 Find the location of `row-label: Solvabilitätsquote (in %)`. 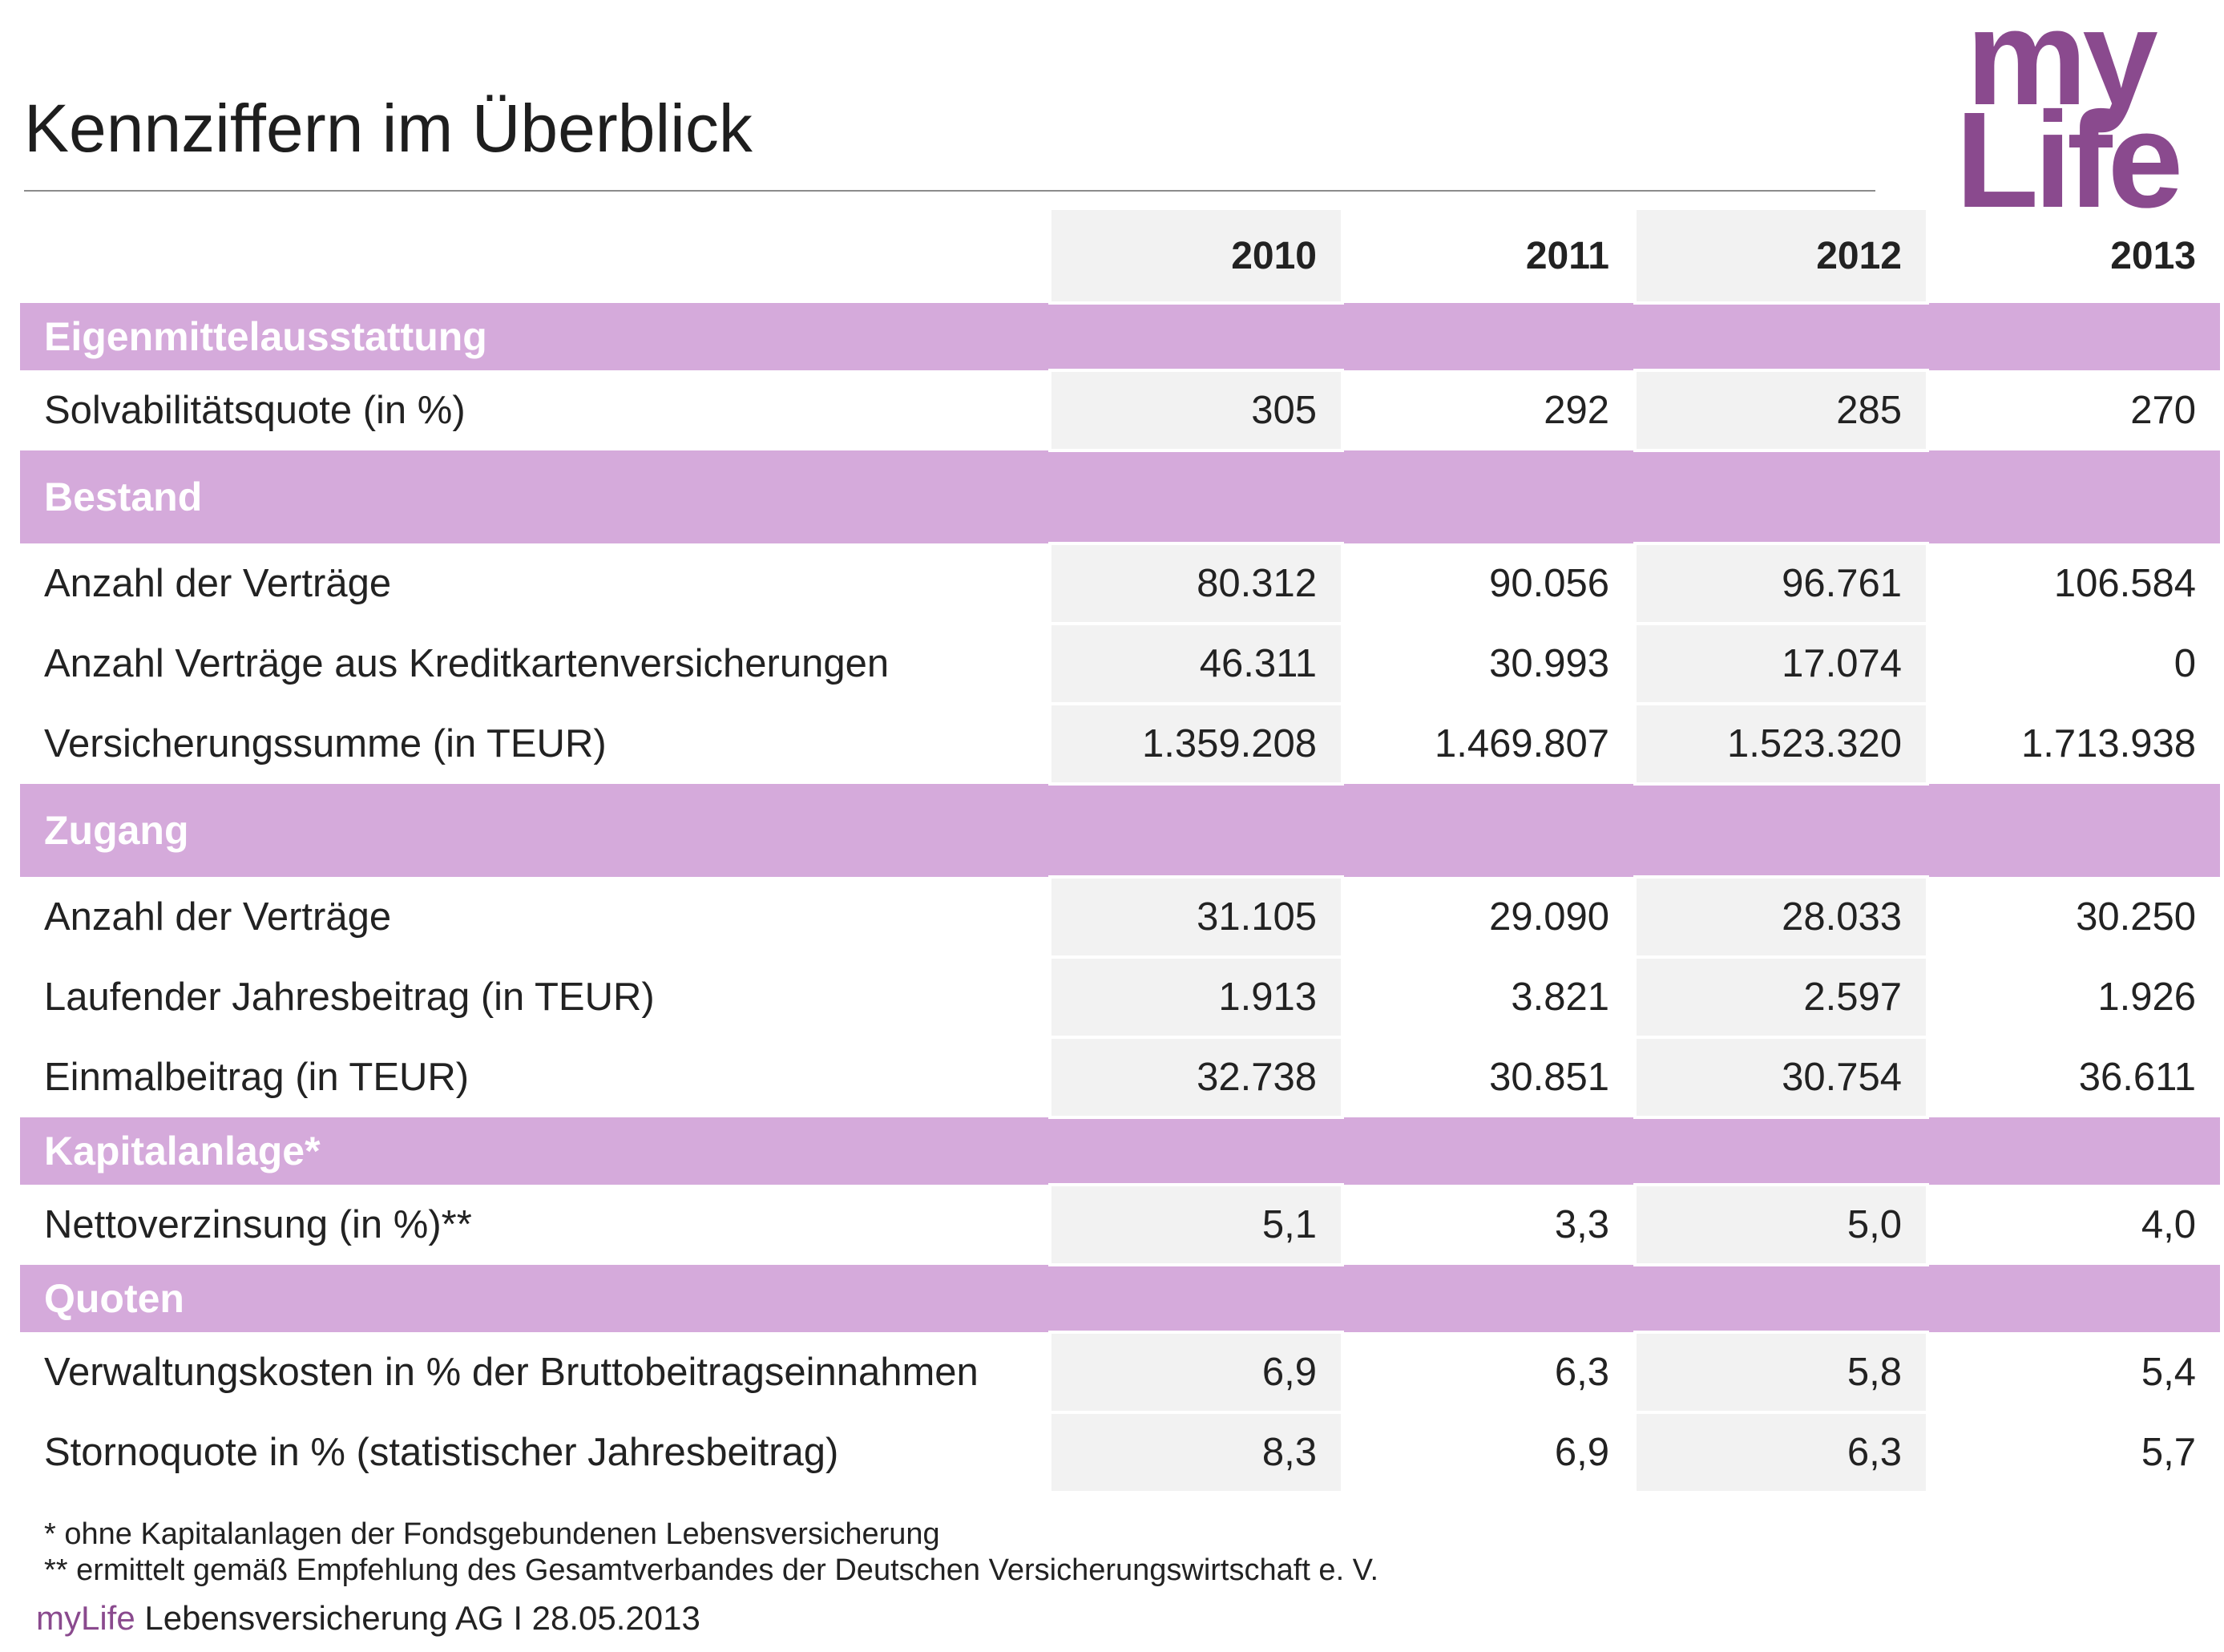

row-label: Solvabilitätsquote (in %) is located at coordinates (255, 410).